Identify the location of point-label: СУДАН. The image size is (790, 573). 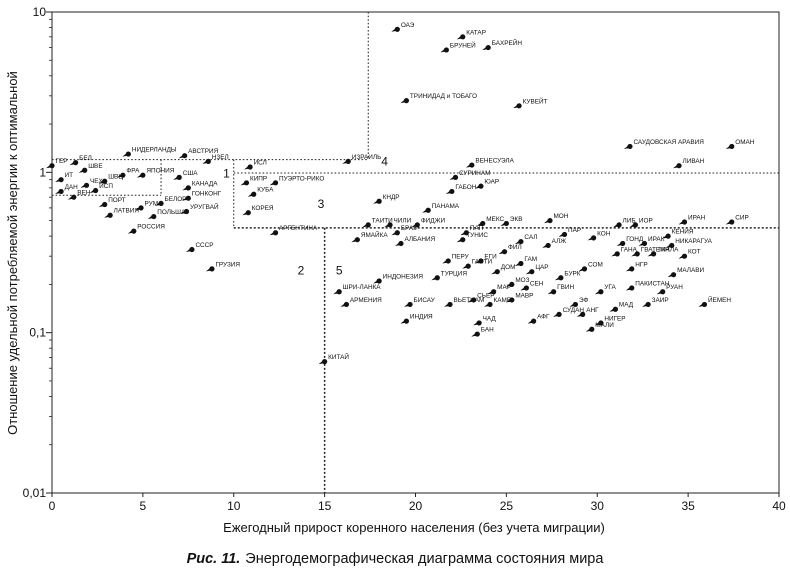
(574, 310).